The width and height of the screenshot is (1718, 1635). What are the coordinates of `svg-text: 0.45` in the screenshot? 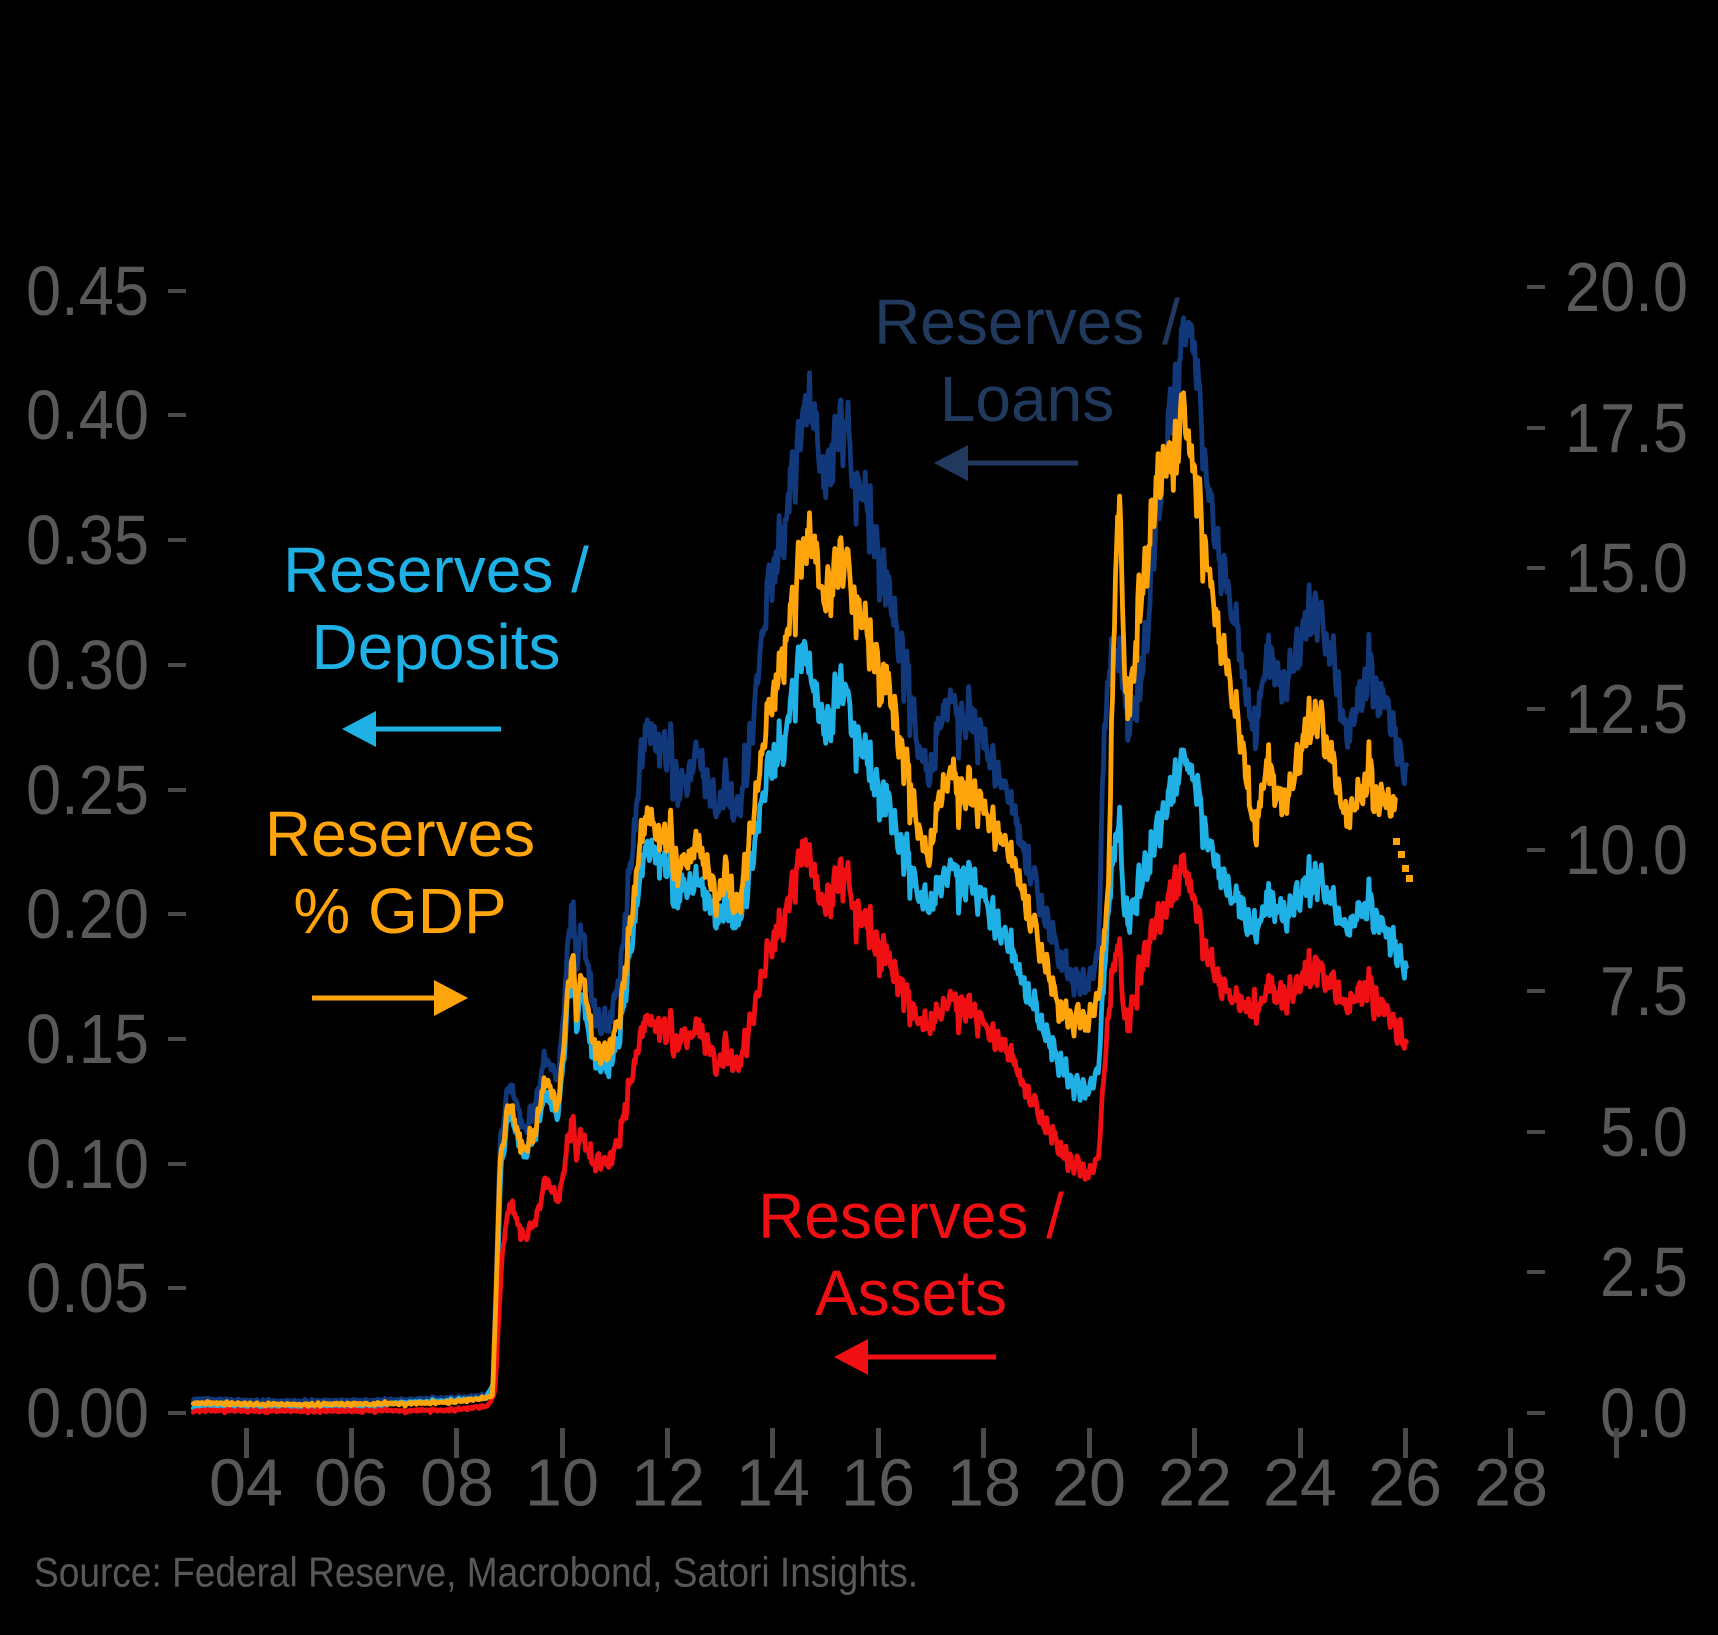 It's located at (87, 291).